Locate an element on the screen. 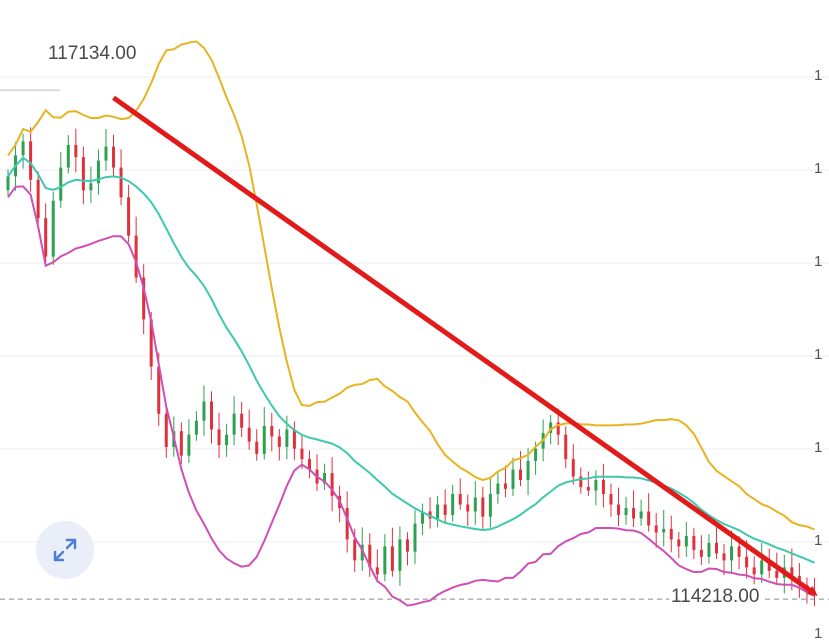 The image size is (829, 642). expand-diagonal-icon is located at coordinates (65, 550).